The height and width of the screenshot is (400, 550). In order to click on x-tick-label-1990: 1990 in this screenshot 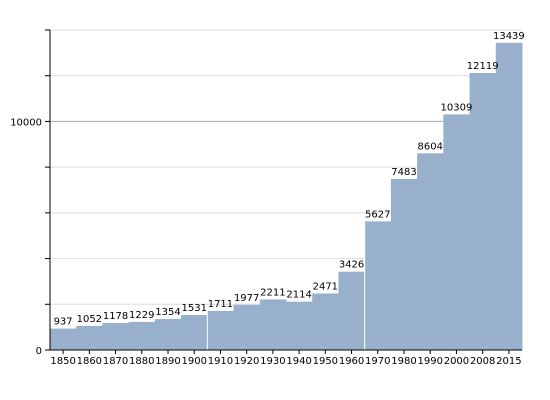, I will do `click(429, 361)`.